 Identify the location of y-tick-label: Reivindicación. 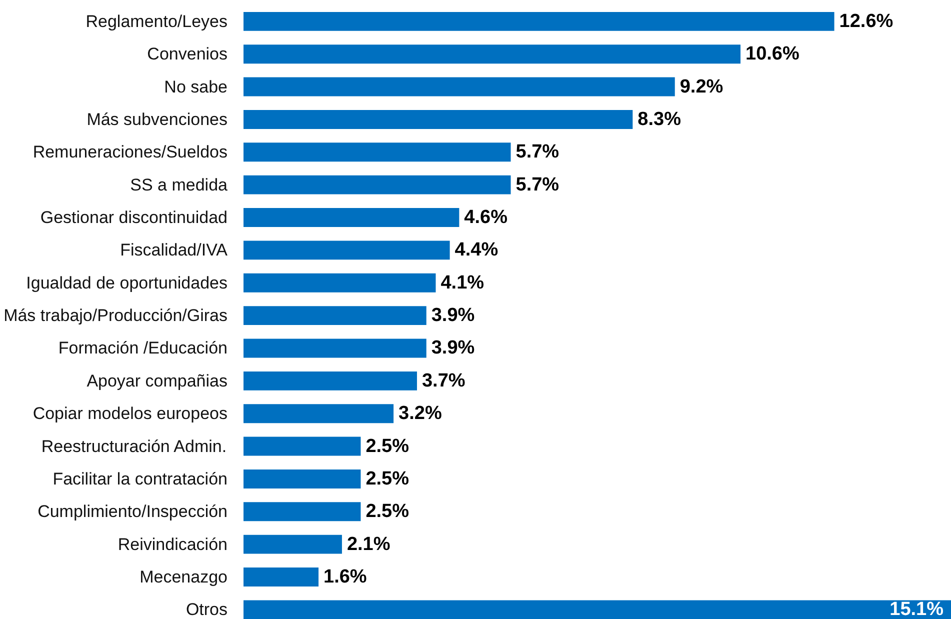
(173, 544).